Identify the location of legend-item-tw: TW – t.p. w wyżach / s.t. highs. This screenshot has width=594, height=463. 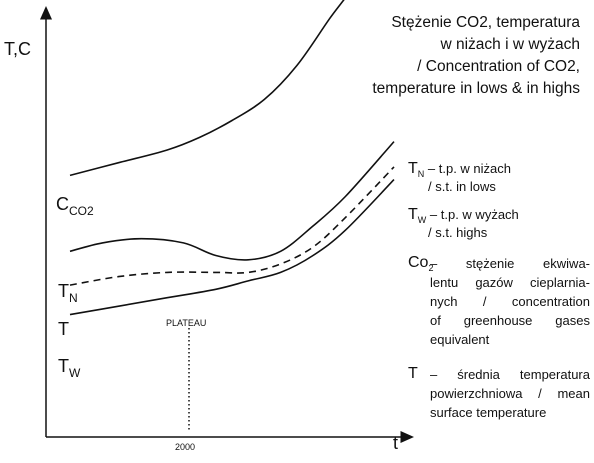
(463, 223).